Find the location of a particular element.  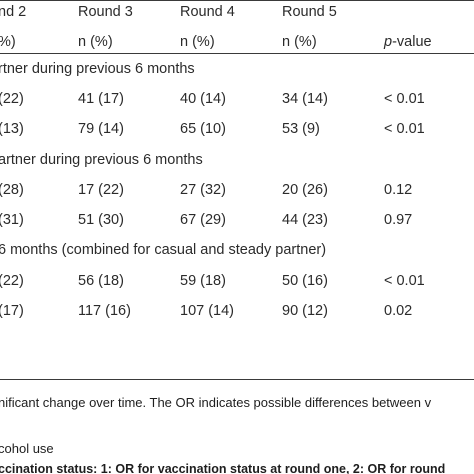

cell: 34 (14) is located at coordinates (305, 99).